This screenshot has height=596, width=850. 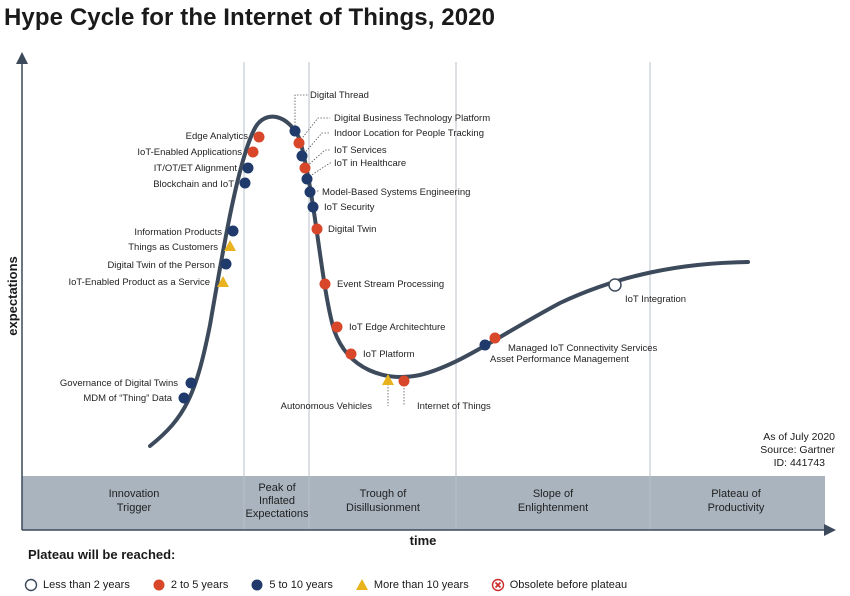 I want to click on tech-label: IoT Services, so click(x=360, y=150).